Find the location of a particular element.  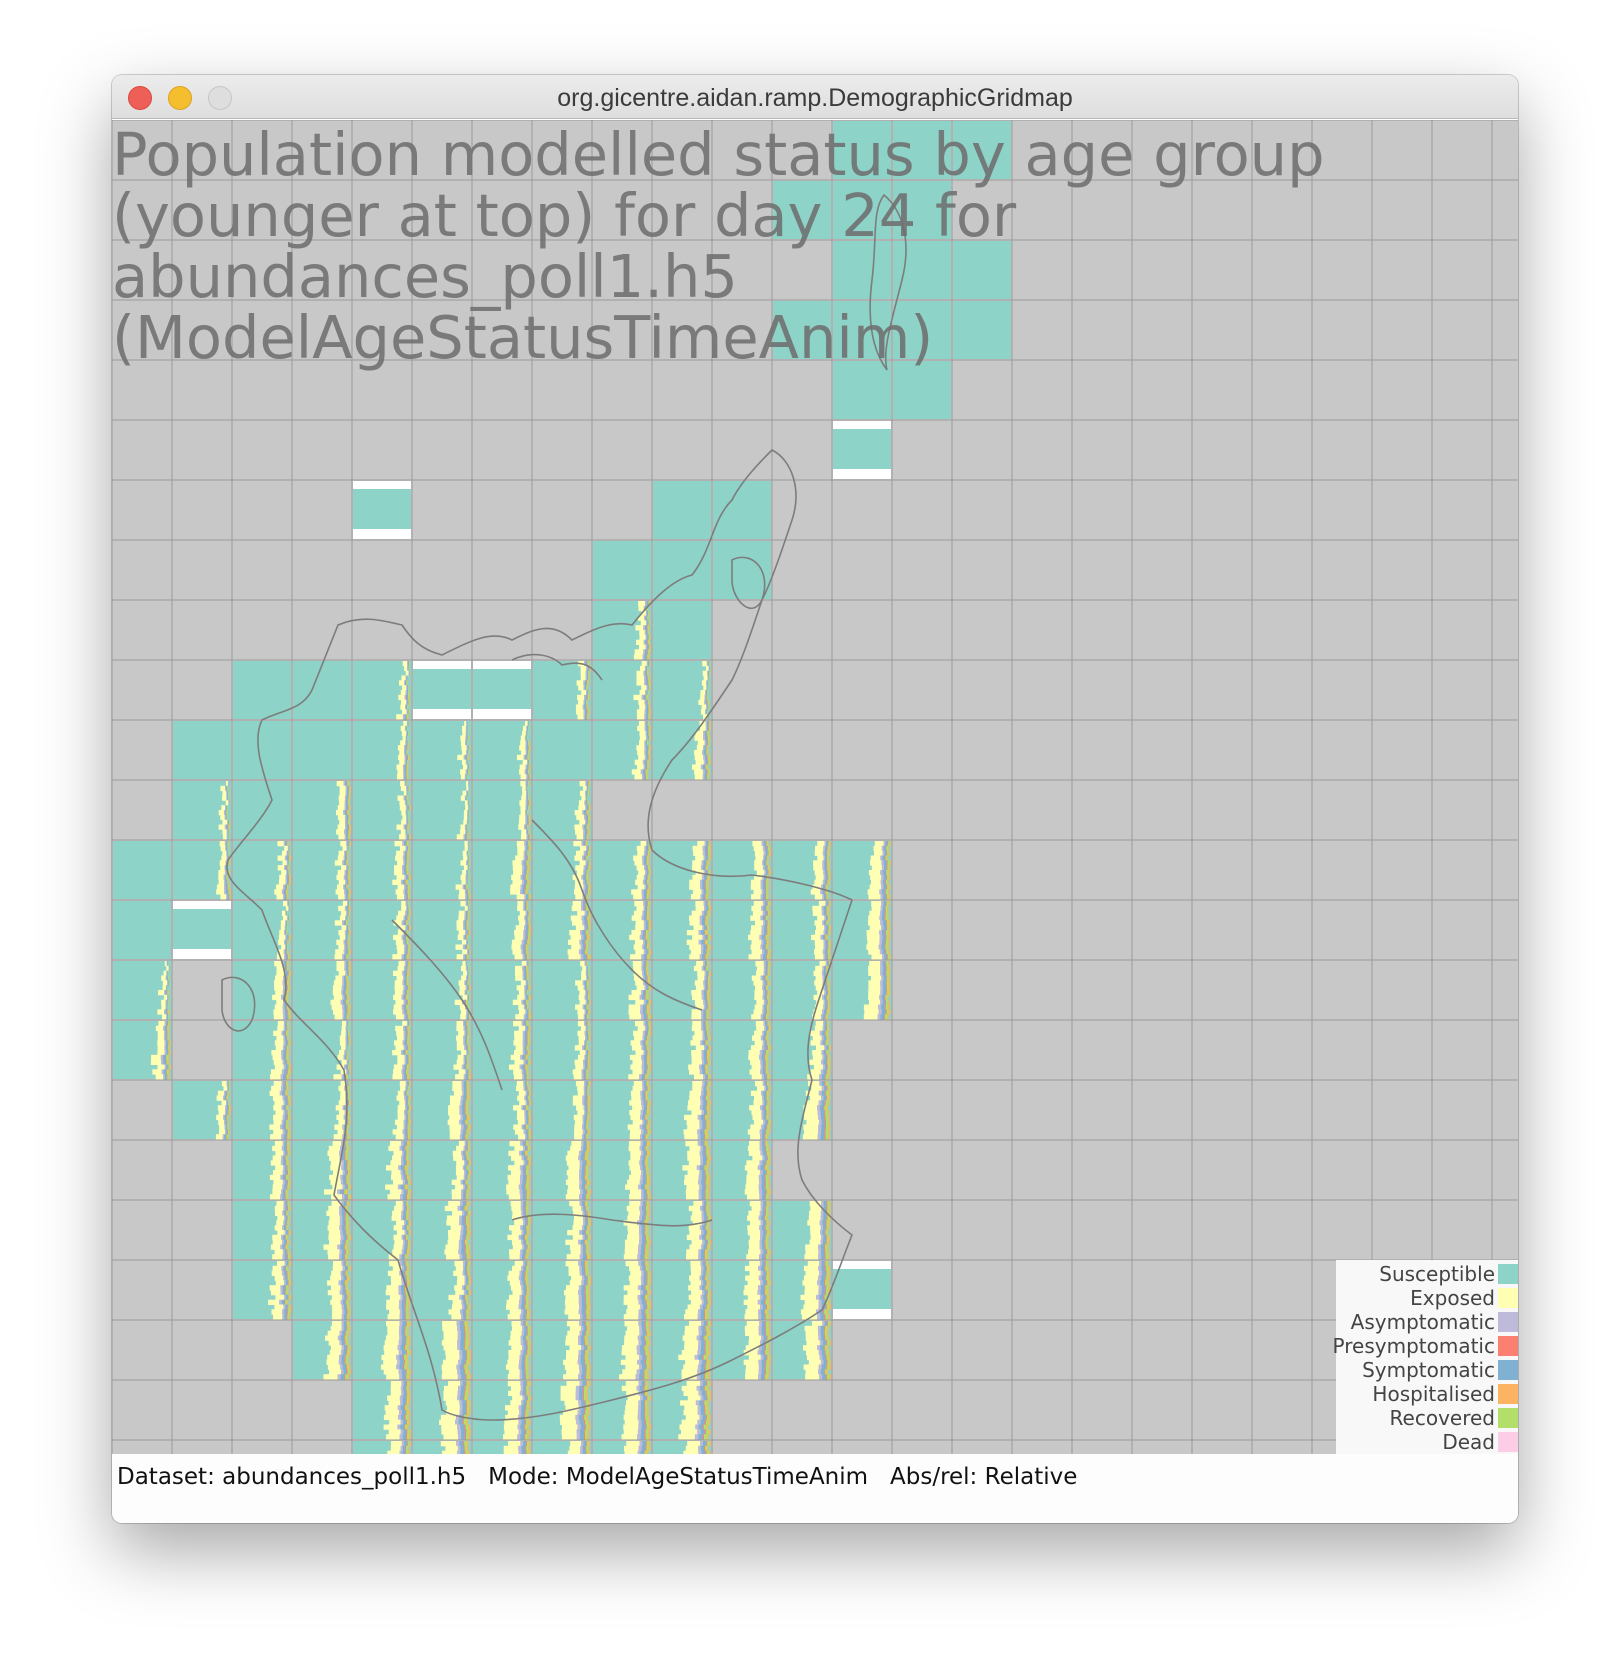

grid-cell is located at coordinates (202, 930).